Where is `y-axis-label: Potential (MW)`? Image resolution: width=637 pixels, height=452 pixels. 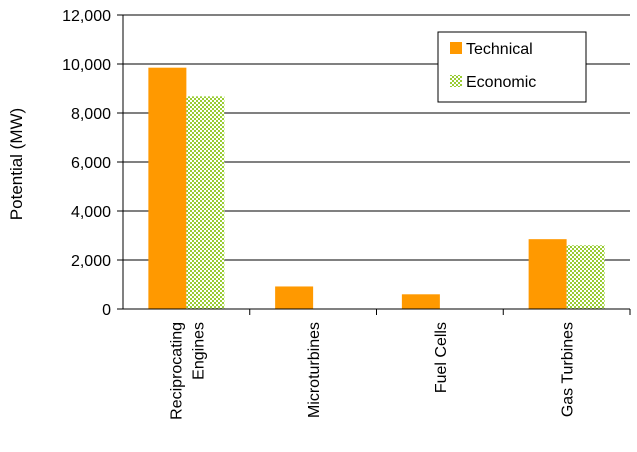
y-axis-label: Potential (MW) is located at coordinates (16, 164).